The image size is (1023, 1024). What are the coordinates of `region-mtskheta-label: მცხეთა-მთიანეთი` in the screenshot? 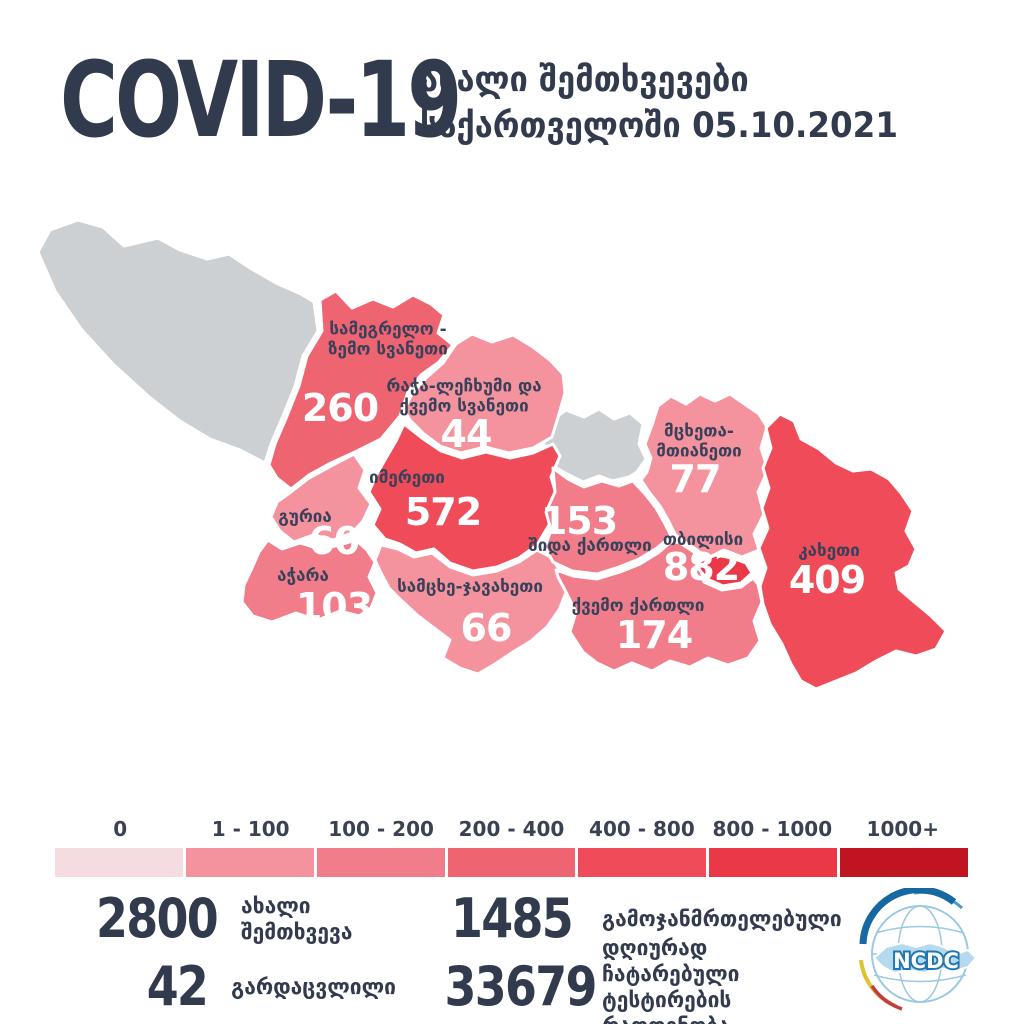 It's located at (699, 441).